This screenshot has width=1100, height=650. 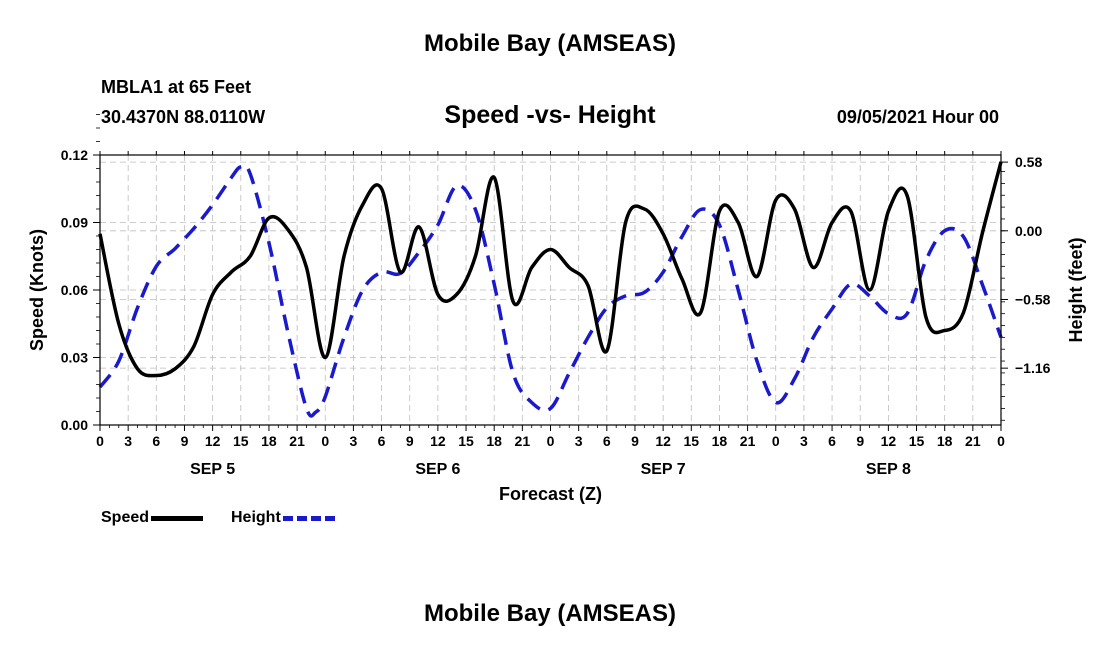 I want to click on legend-speed-swatch, so click(x=177, y=518).